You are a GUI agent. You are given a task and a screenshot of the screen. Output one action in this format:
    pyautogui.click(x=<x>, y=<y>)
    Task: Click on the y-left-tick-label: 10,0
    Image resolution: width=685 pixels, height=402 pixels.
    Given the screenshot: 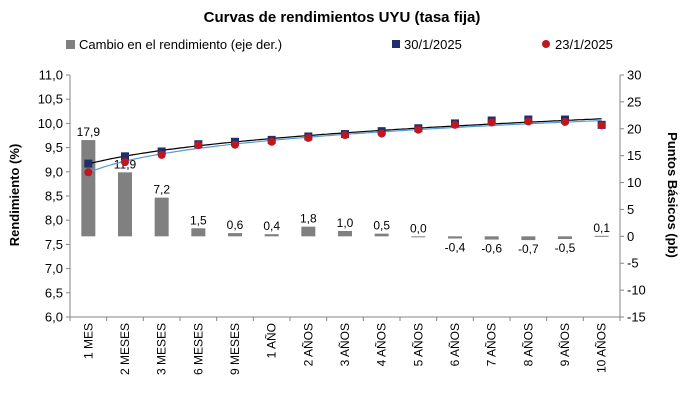 What is the action you would take?
    pyautogui.click(x=50, y=123)
    